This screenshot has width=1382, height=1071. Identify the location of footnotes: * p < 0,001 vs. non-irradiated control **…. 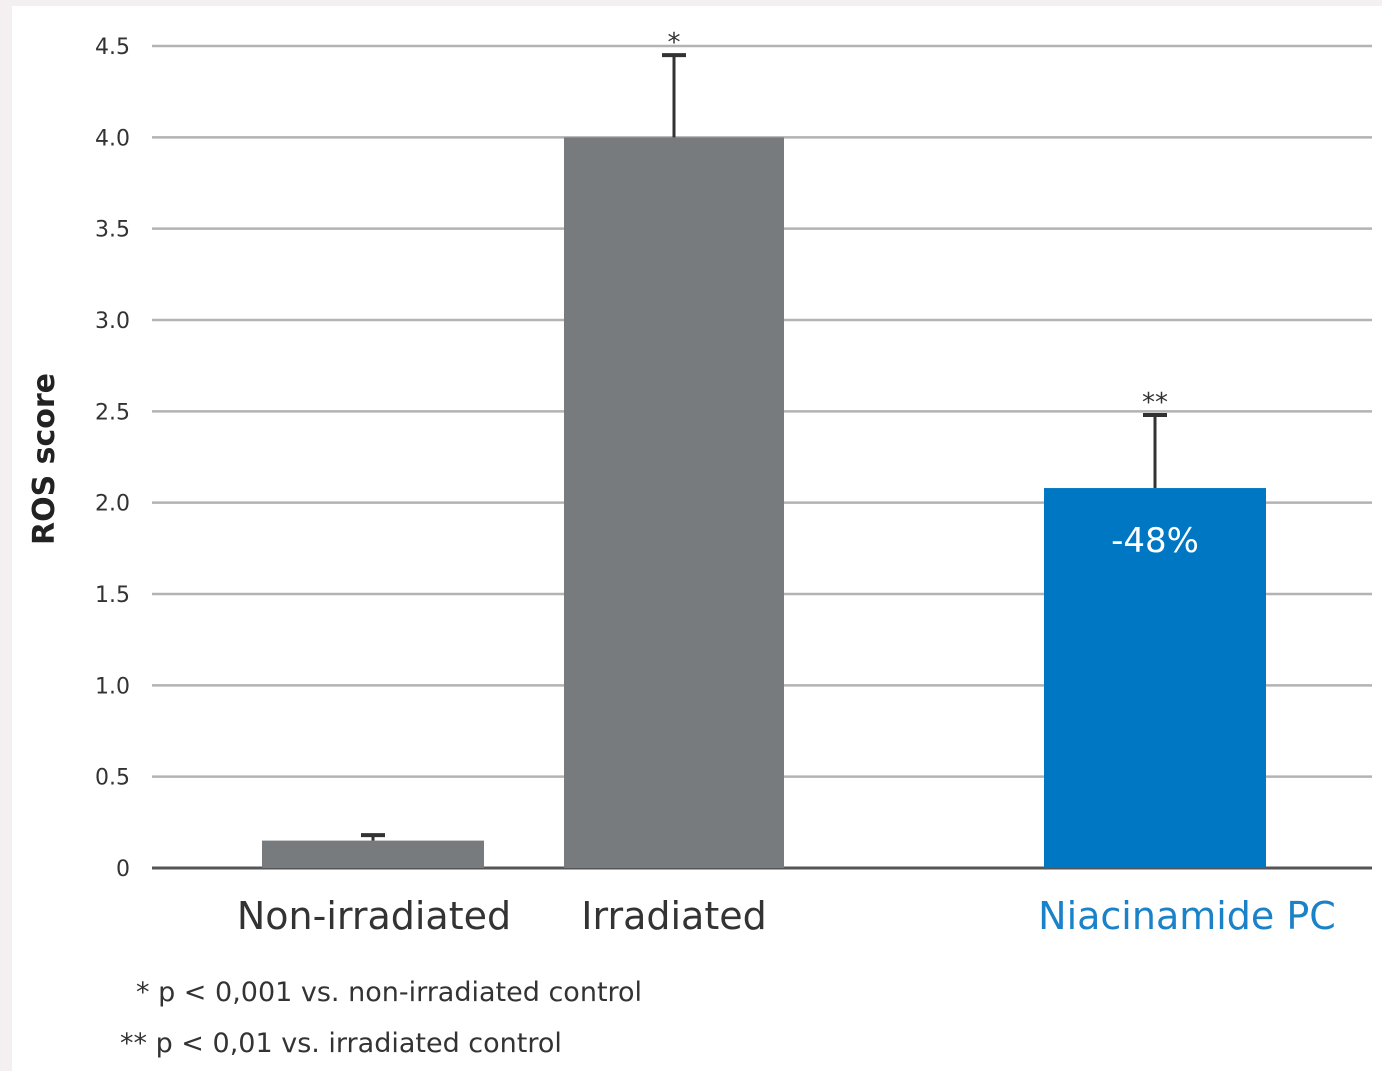
(381, 1018).